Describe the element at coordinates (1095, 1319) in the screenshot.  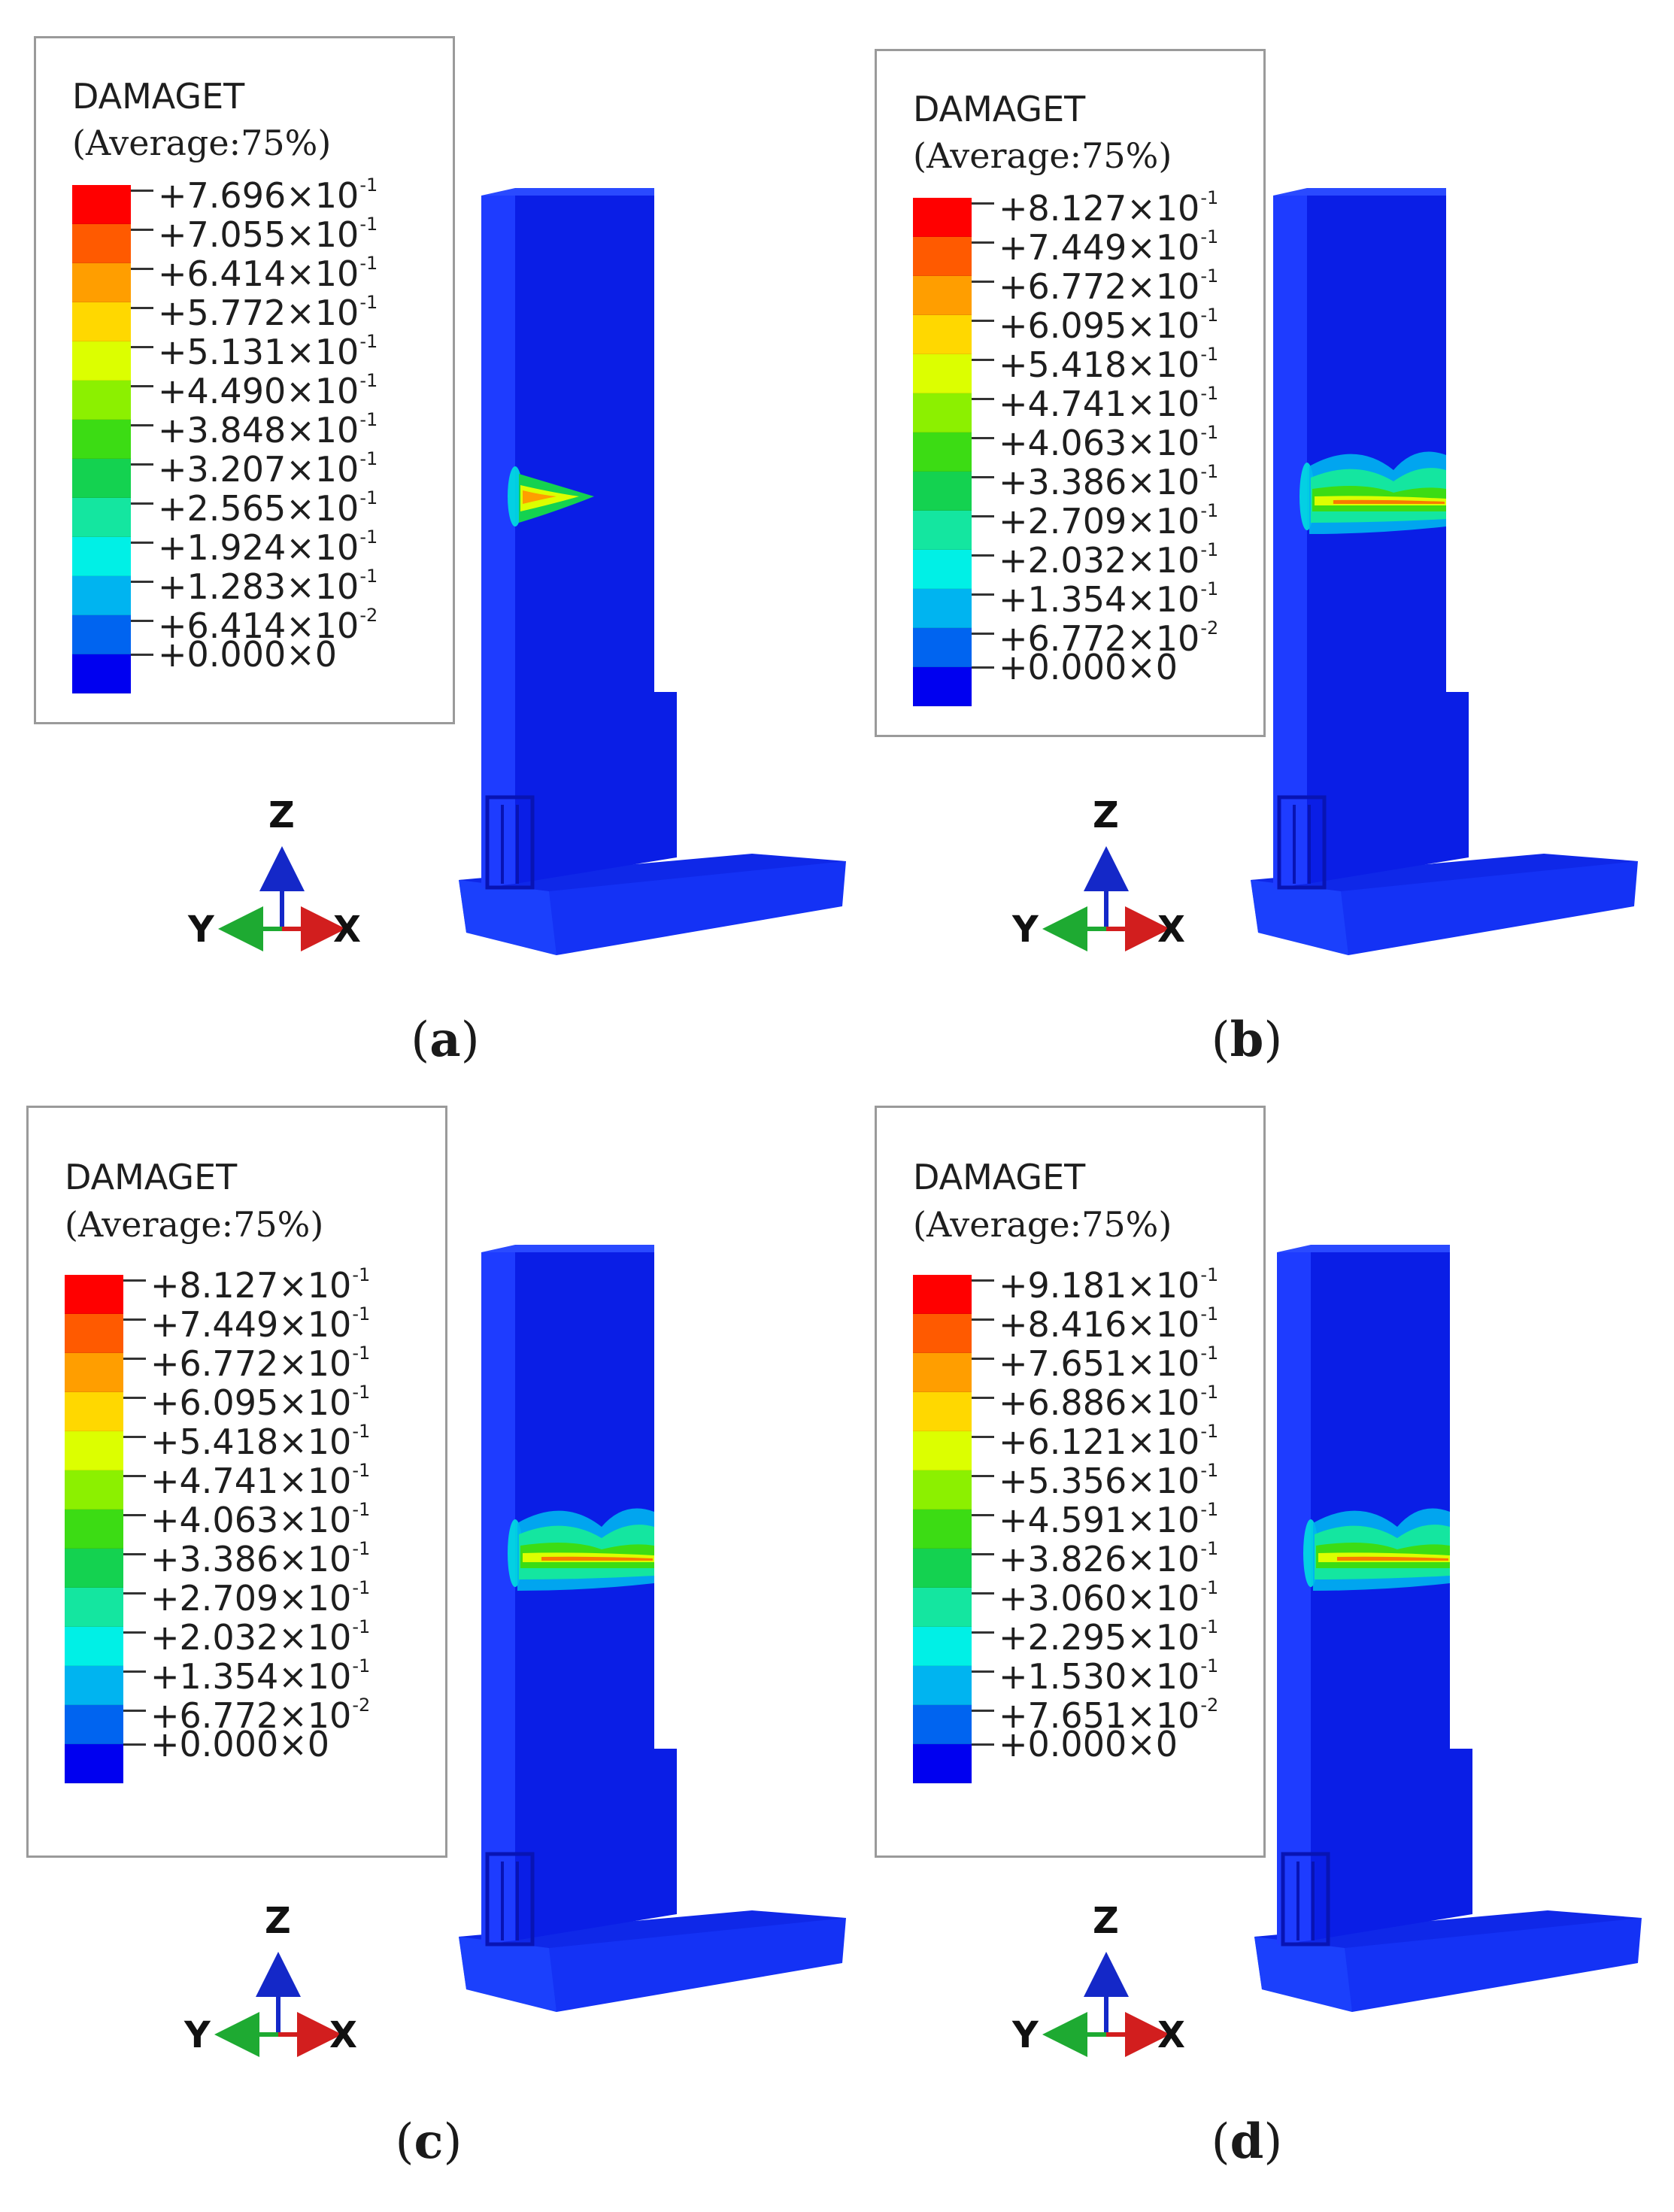
I see `colorbar-tick-label: +8.416×10-1` at that location.